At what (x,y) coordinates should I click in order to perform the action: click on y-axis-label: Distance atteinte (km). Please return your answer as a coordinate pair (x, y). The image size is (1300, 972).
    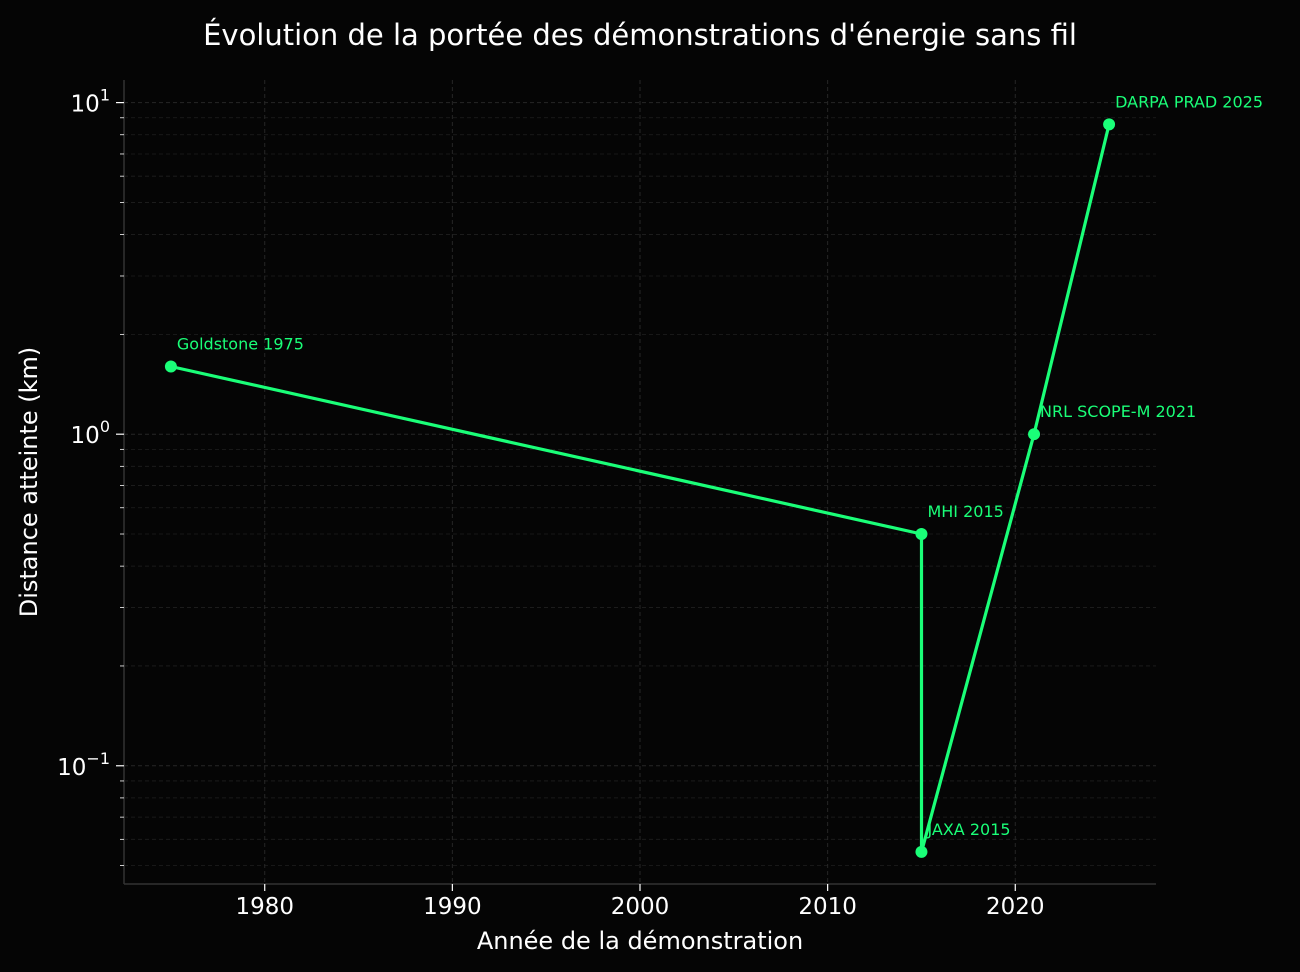
    Looking at the image, I should click on (29, 482).